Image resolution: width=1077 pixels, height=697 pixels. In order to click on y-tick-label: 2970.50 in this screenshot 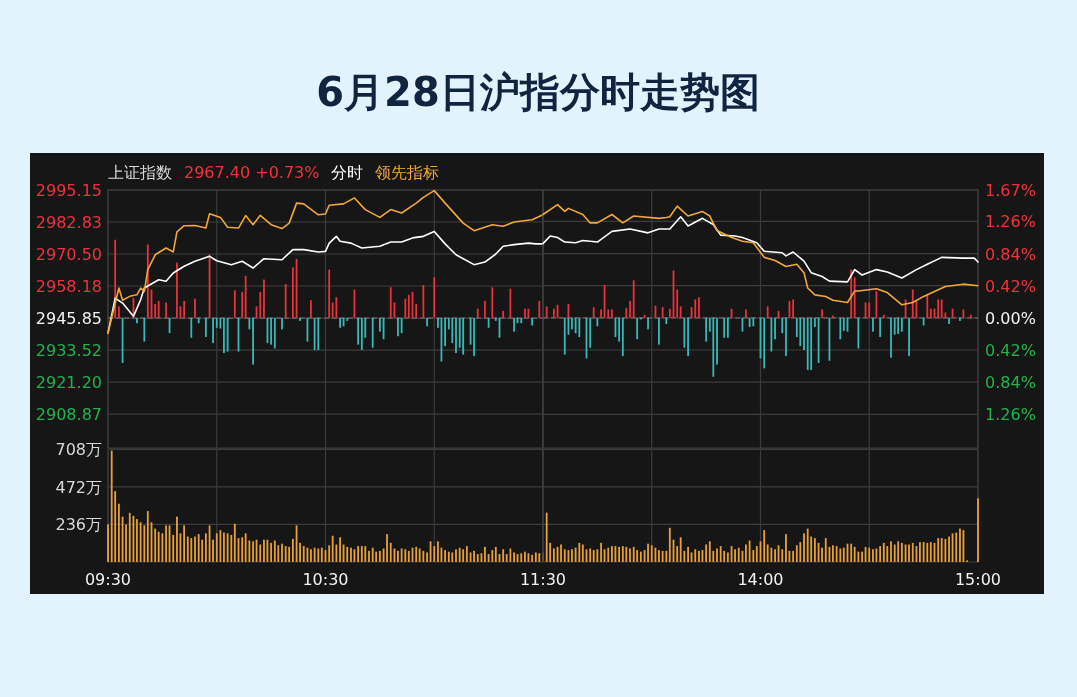, I will do `click(68, 255)`.